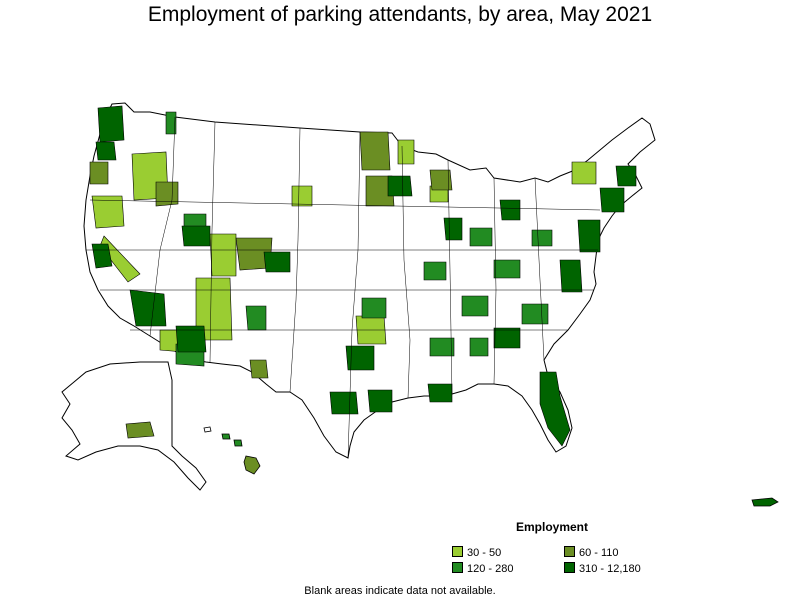  I want to click on legend-label-30-50: 30 - 50, so click(484, 553).